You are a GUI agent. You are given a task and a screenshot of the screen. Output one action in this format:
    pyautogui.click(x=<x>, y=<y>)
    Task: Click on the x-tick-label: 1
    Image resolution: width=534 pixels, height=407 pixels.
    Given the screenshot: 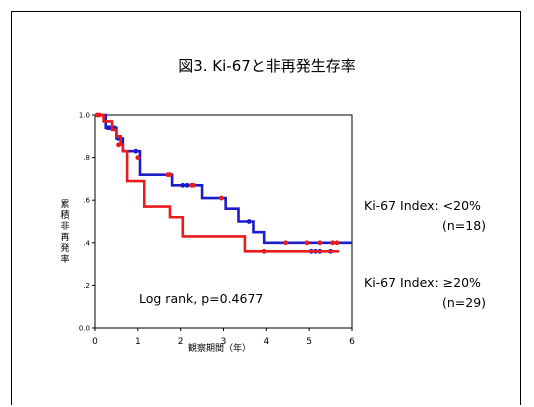 What is the action you would take?
    pyautogui.click(x=138, y=342)
    